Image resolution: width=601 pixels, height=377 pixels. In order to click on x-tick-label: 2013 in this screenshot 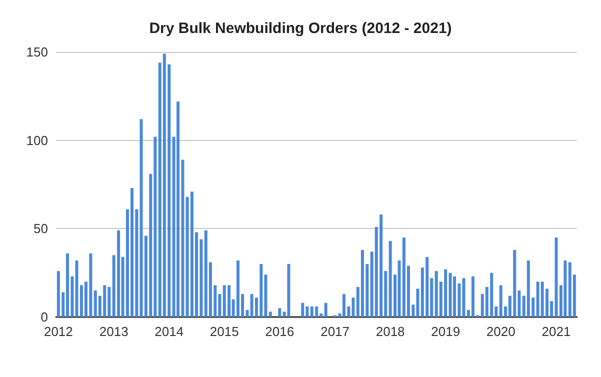, I will do `click(113, 331)`.